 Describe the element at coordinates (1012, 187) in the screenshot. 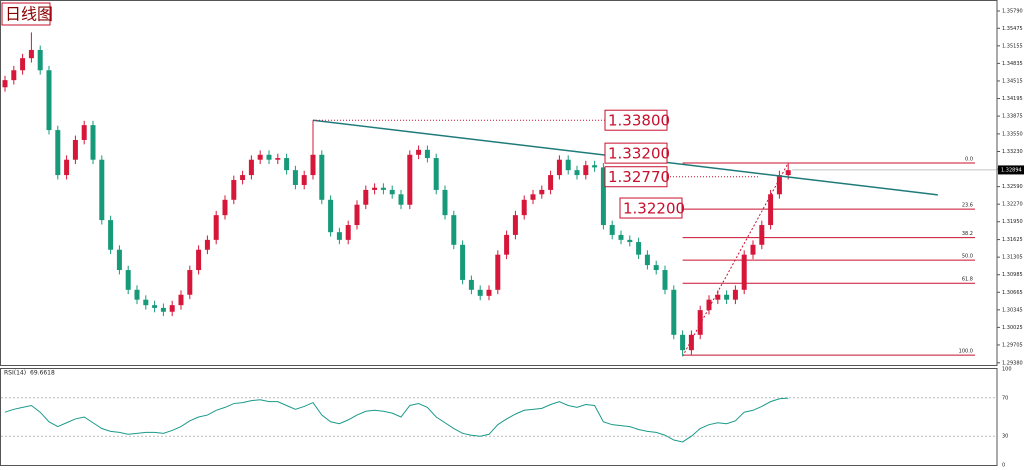

I see `y-tick-label: 1.32590` at that location.